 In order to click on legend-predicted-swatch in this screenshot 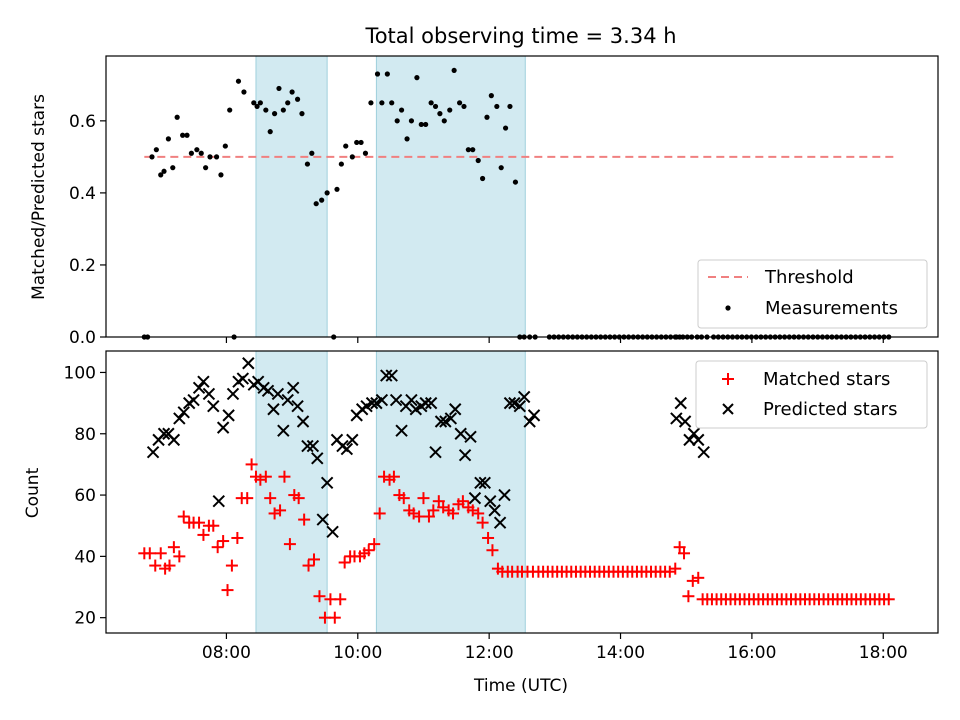, I will do `click(728, 409)`.